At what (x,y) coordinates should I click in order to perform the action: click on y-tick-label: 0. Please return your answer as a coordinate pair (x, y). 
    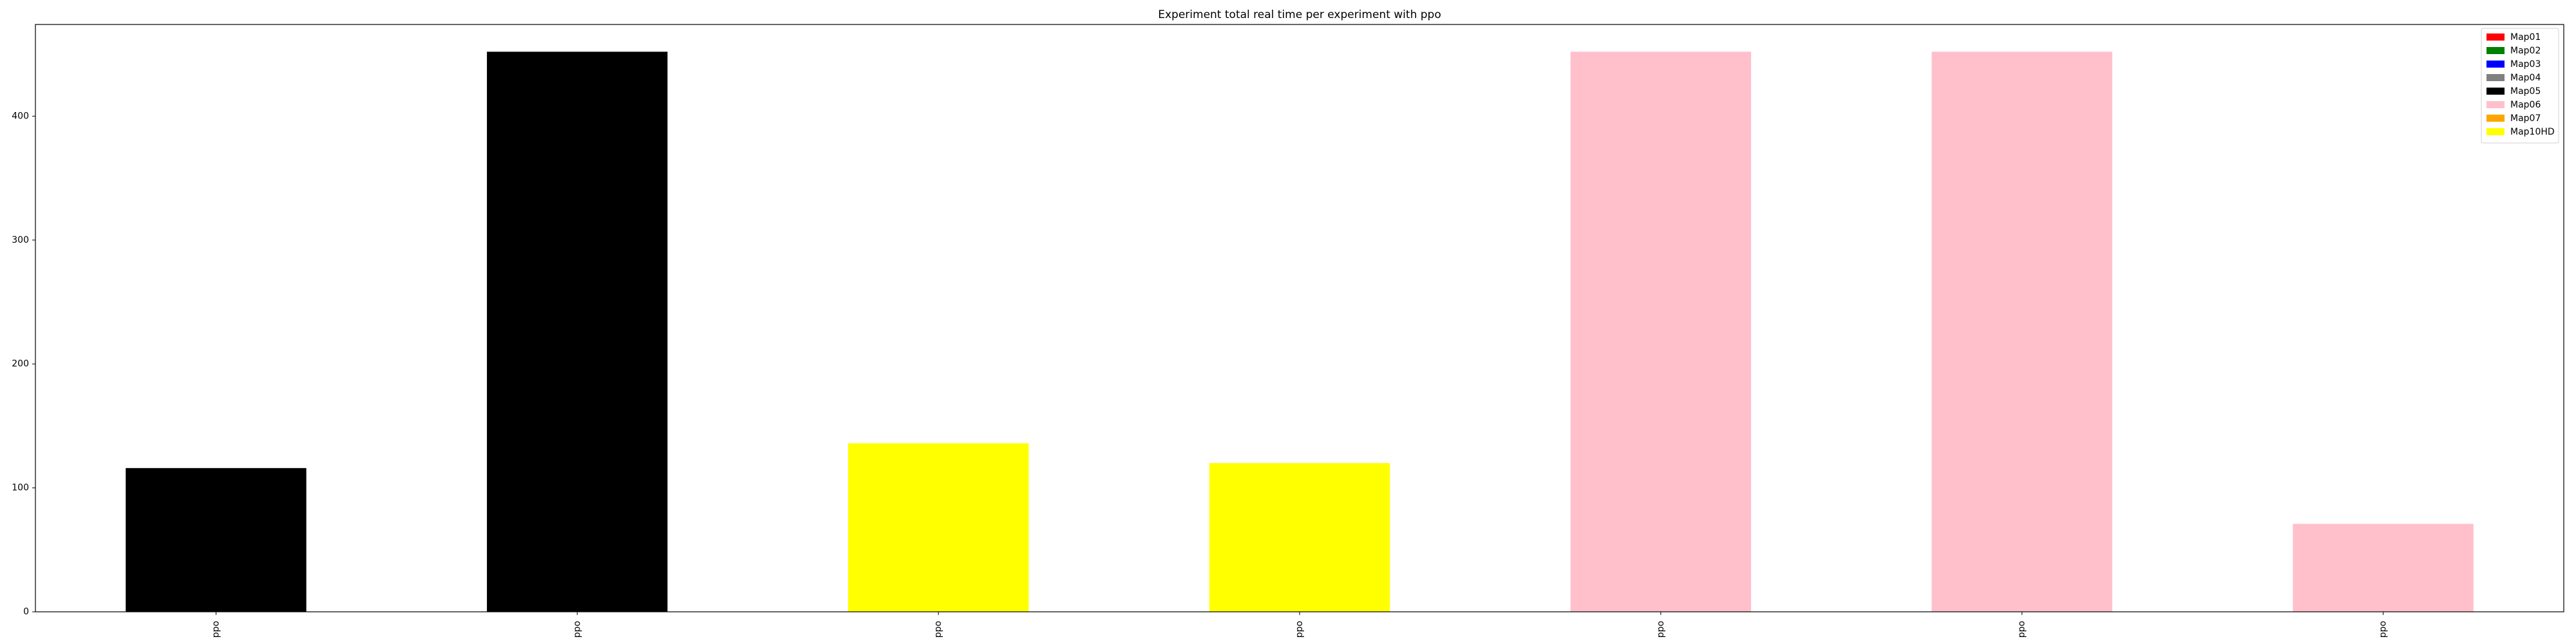
    Looking at the image, I should click on (26, 612).